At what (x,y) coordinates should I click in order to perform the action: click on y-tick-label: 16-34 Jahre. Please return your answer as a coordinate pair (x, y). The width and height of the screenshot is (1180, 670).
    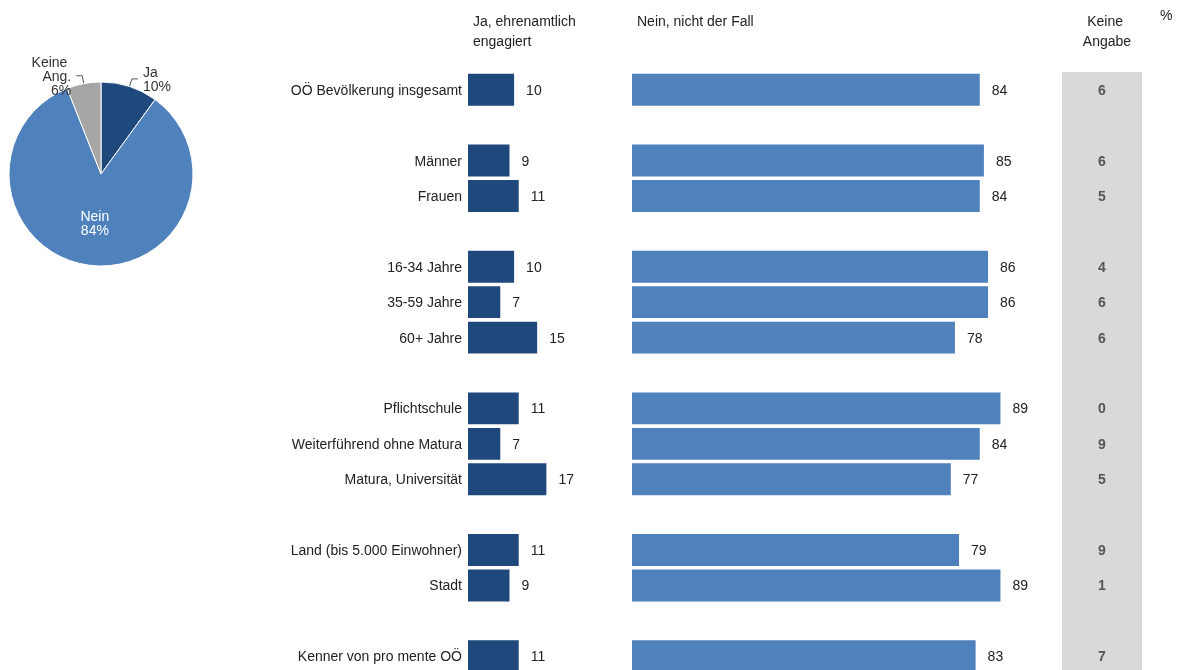
    Looking at the image, I should click on (425, 266).